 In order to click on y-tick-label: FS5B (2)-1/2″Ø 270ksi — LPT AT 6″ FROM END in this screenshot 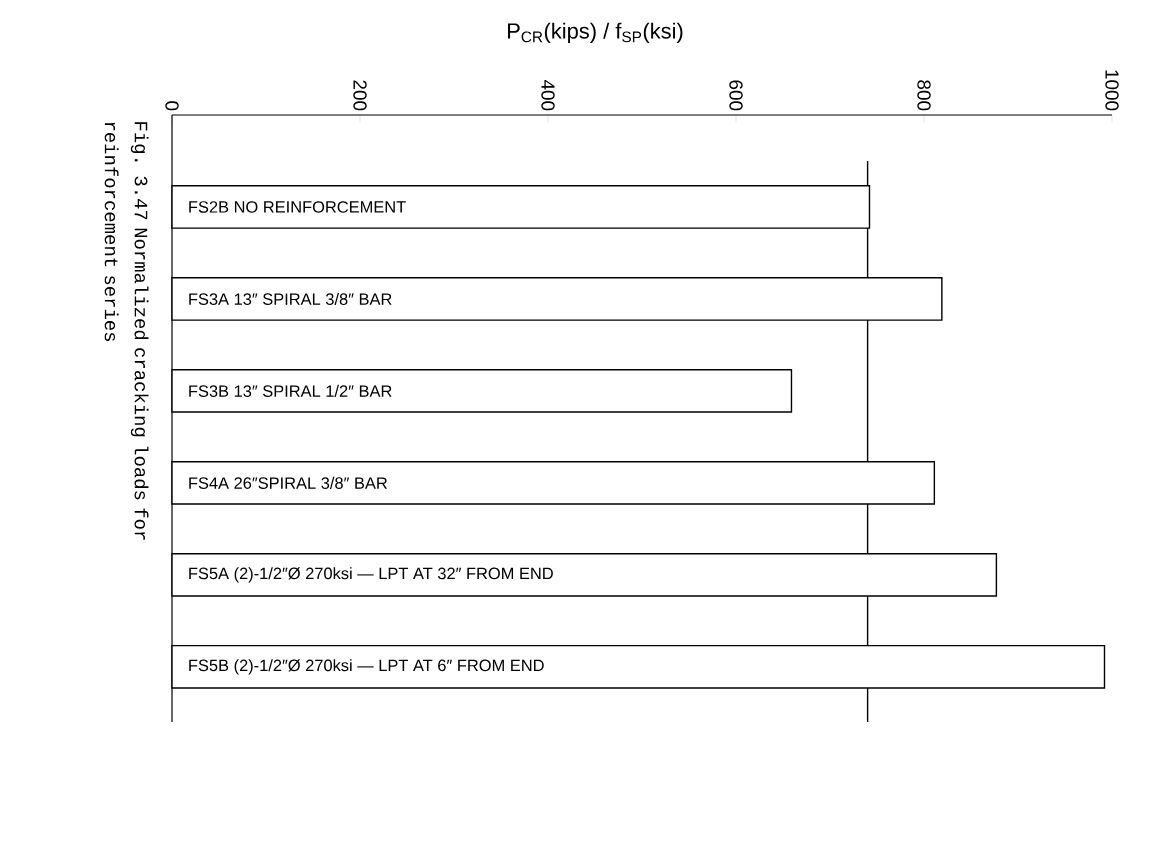, I will do `click(366, 667)`.